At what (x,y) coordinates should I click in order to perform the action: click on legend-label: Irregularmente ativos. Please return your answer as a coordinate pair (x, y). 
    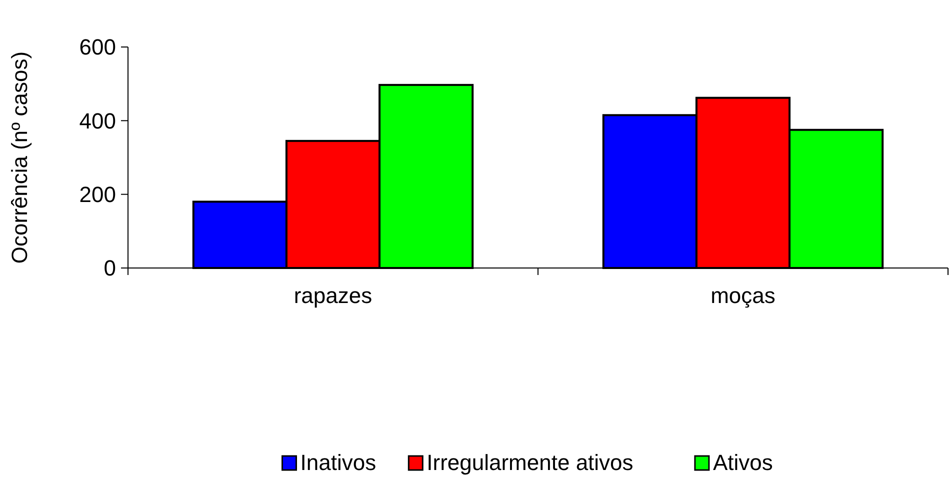
    Looking at the image, I should click on (530, 462).